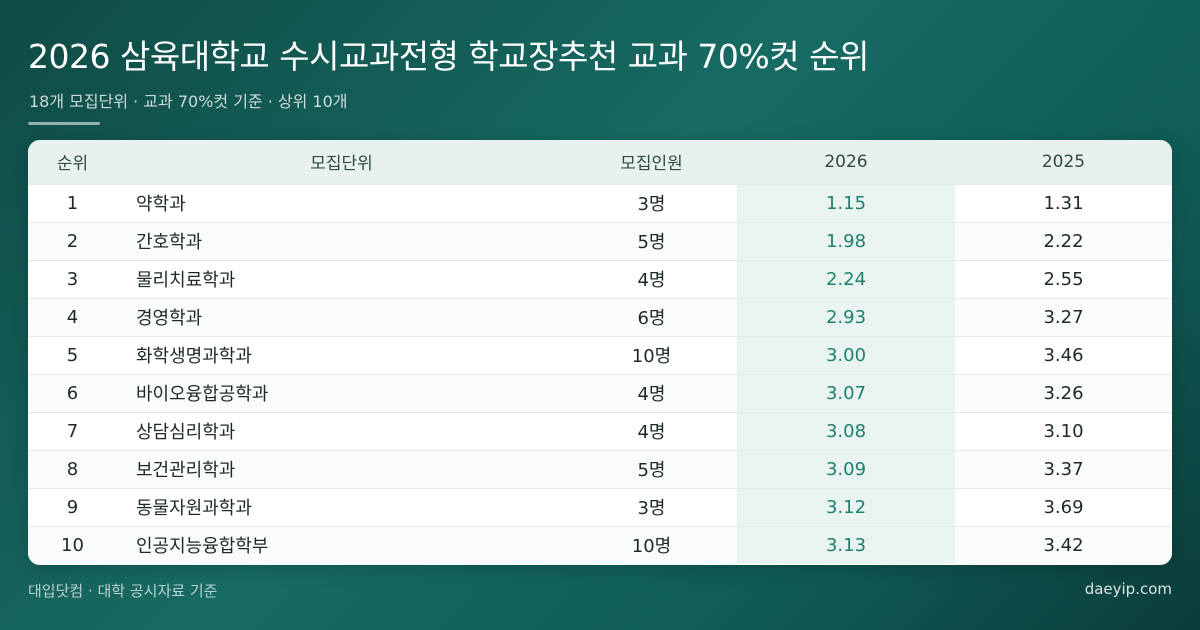  I want to click on rank-cell: 5, so click(72, 354).